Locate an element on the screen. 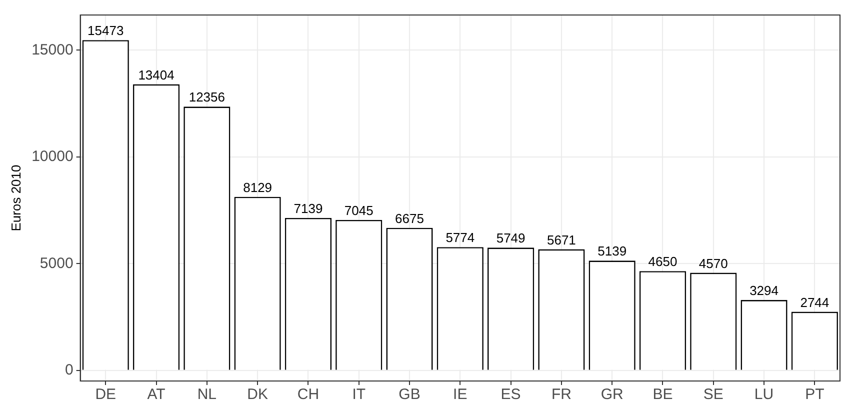 The width and height of the screenshot is (847, 405). x-tick-label: CH is located at coordinates (308, 395).